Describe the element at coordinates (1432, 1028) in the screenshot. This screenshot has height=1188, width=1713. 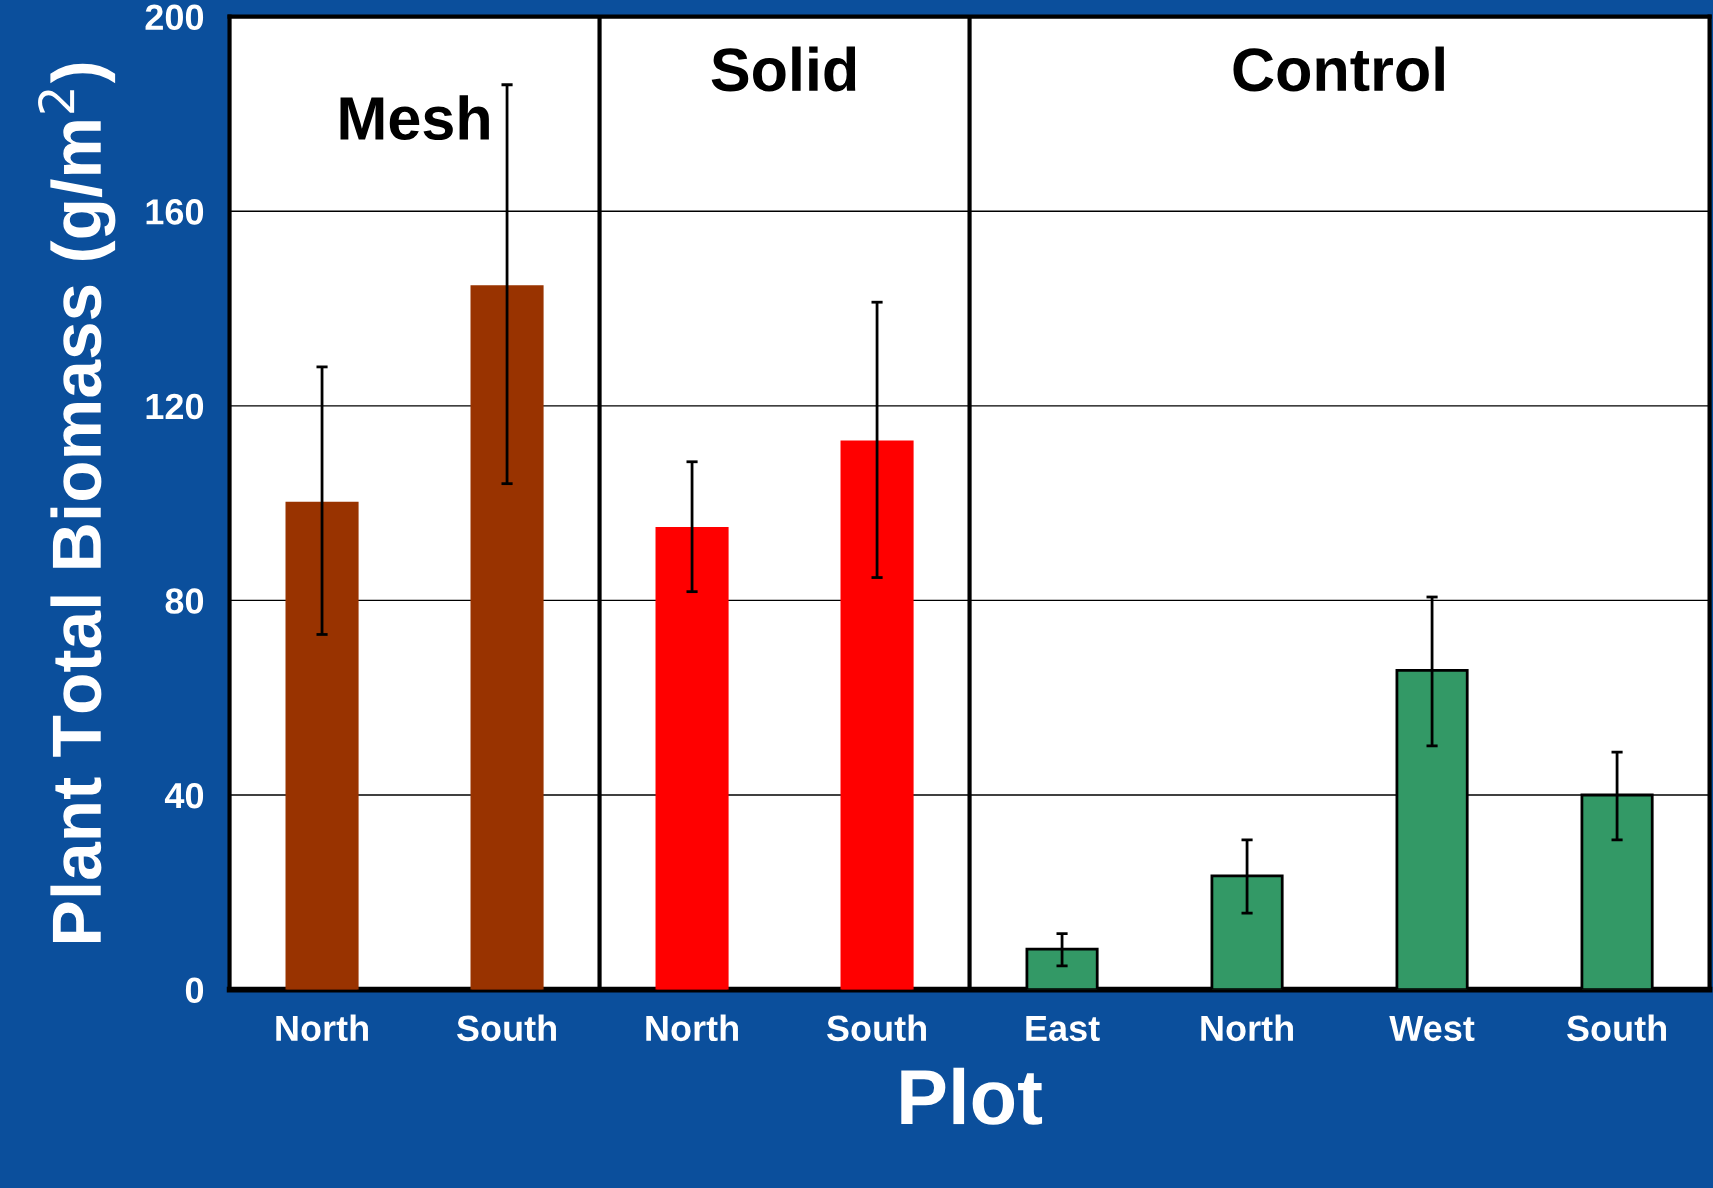
I see `x-tick-label: West` at that location.